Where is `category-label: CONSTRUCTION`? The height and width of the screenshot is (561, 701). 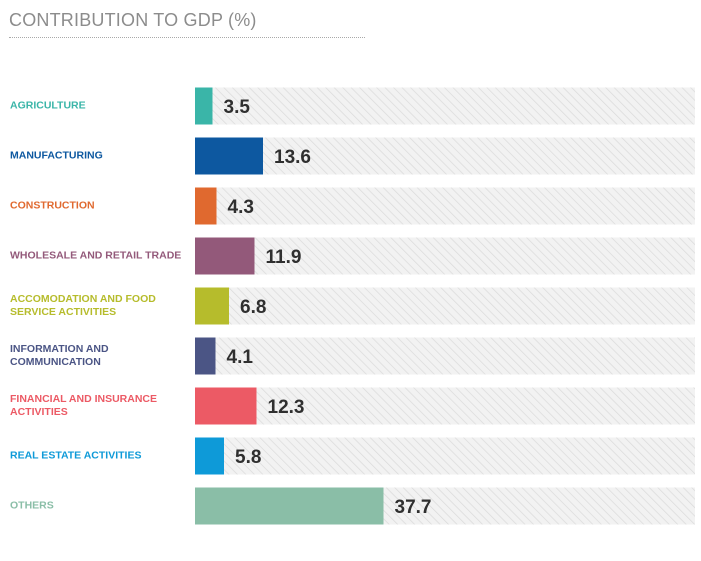
category-label: CONSTRUCTION is located at coordinates (52, 205).